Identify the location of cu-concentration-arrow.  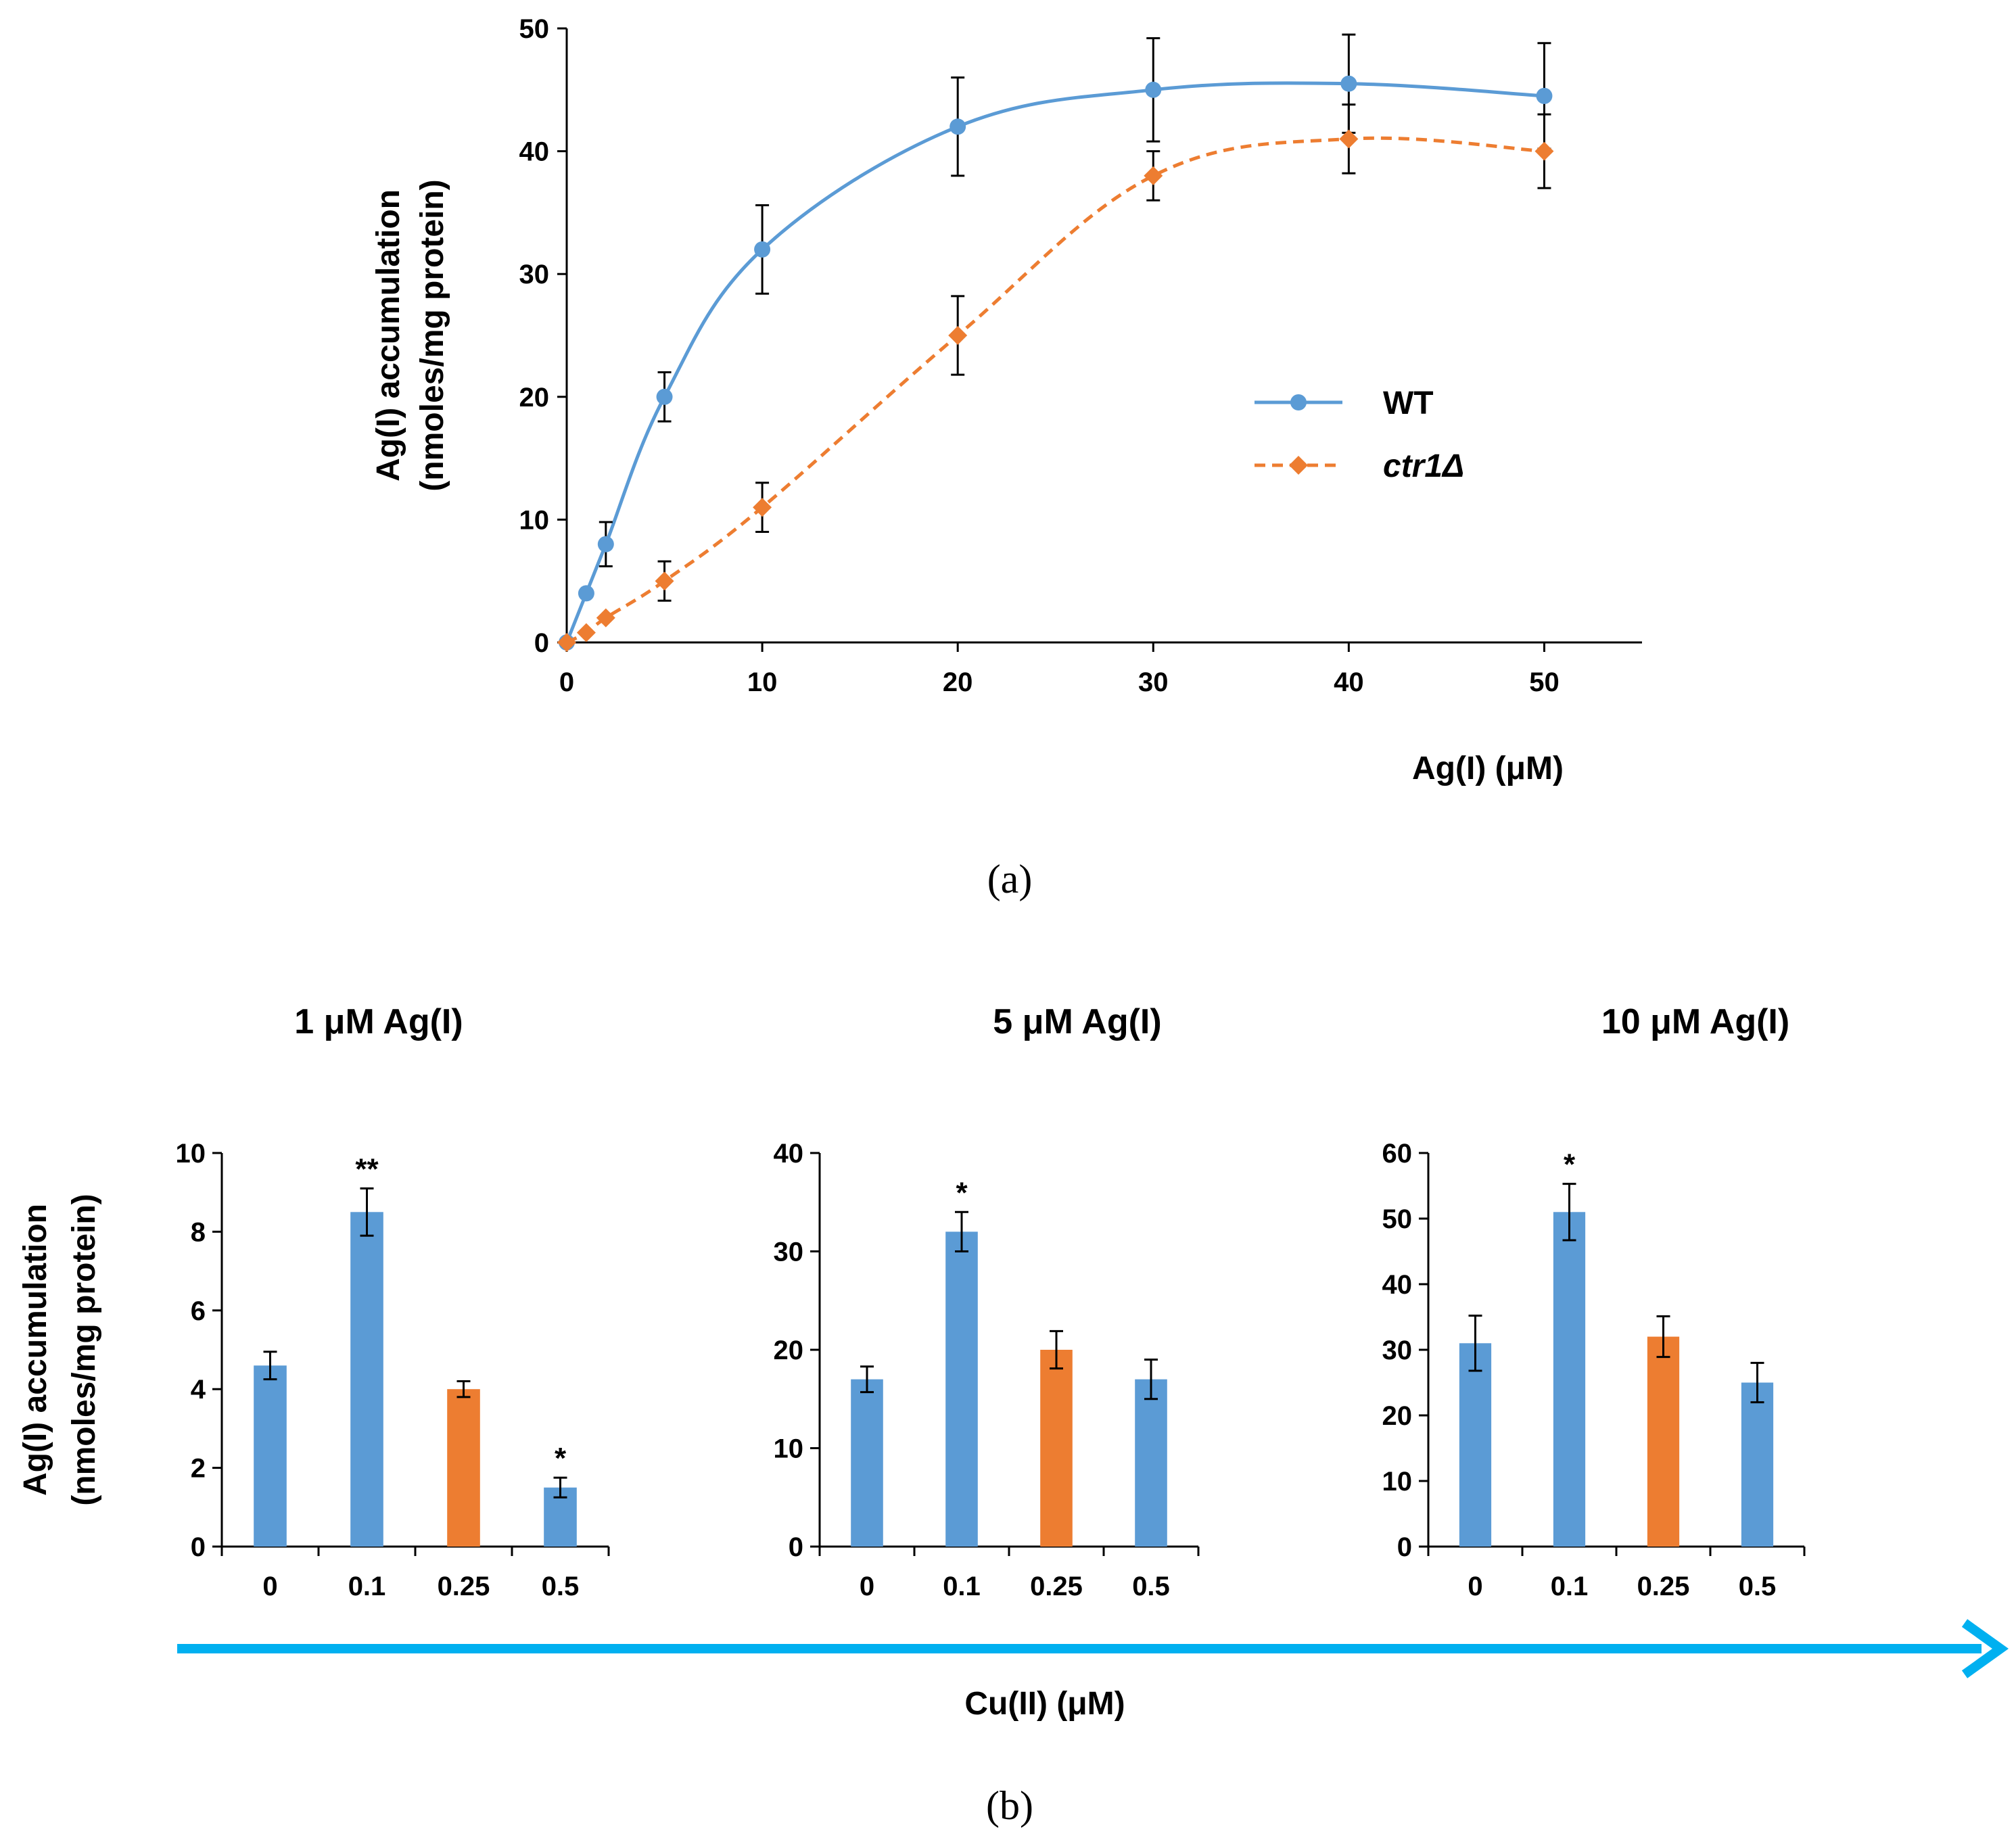
(1093, 1648).